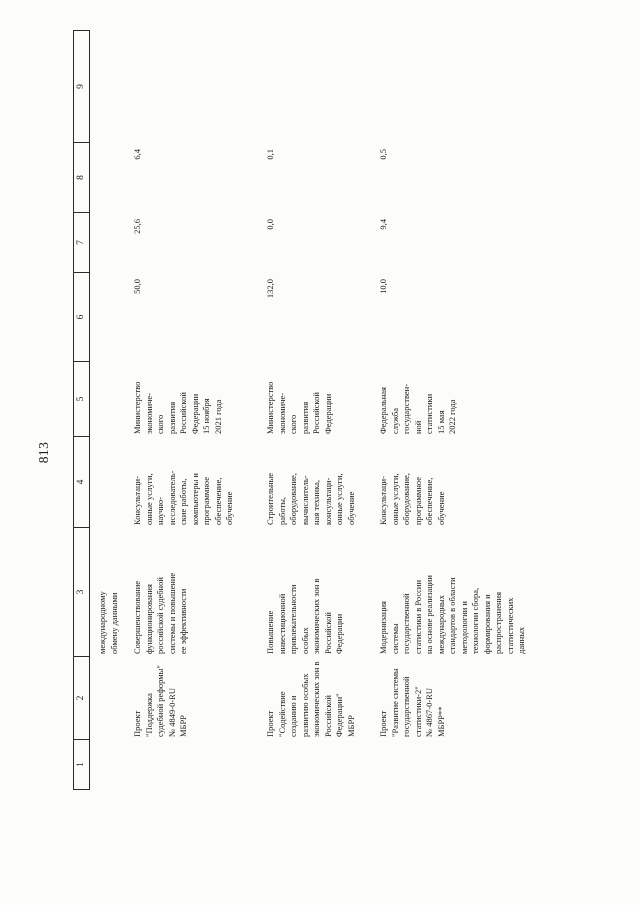 The width and height of the screenshot is (640, 905). Describe the element at coordinates (80, 86) in the screenshot. I see `header-cell-9: 9` at that location.